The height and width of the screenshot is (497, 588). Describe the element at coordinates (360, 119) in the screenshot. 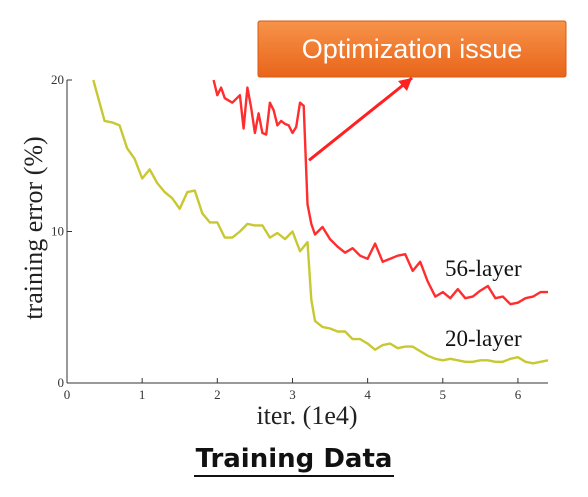

I see `callout-arrow` at that location.